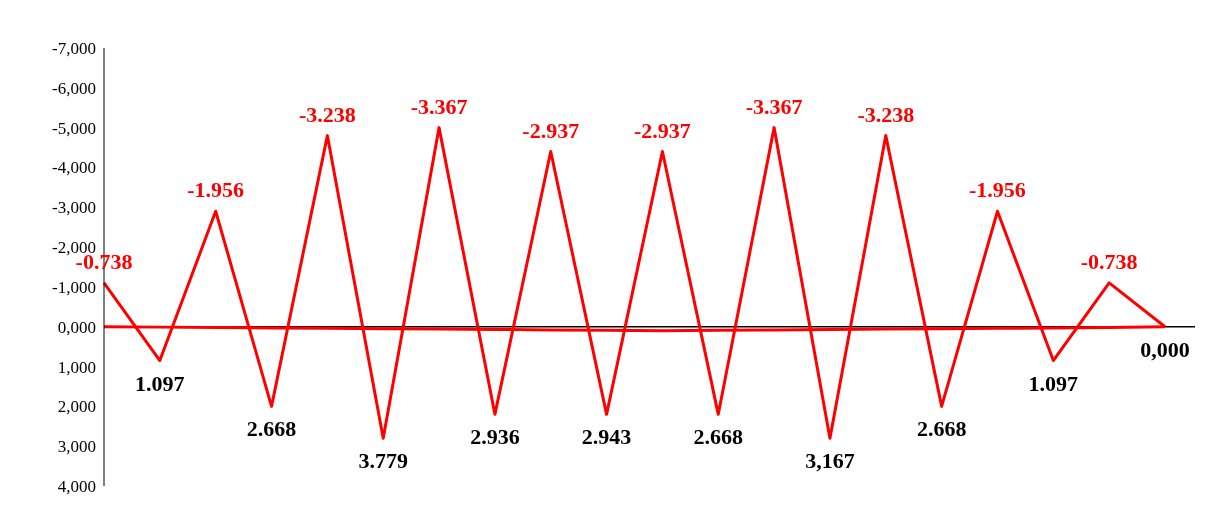 The height and width of the screenshot is (506, 1213). What do you see at coordinates (74, 168) in the screenshot?
I see `y-tick-label: -4,000` at bounding box center [74, 168].